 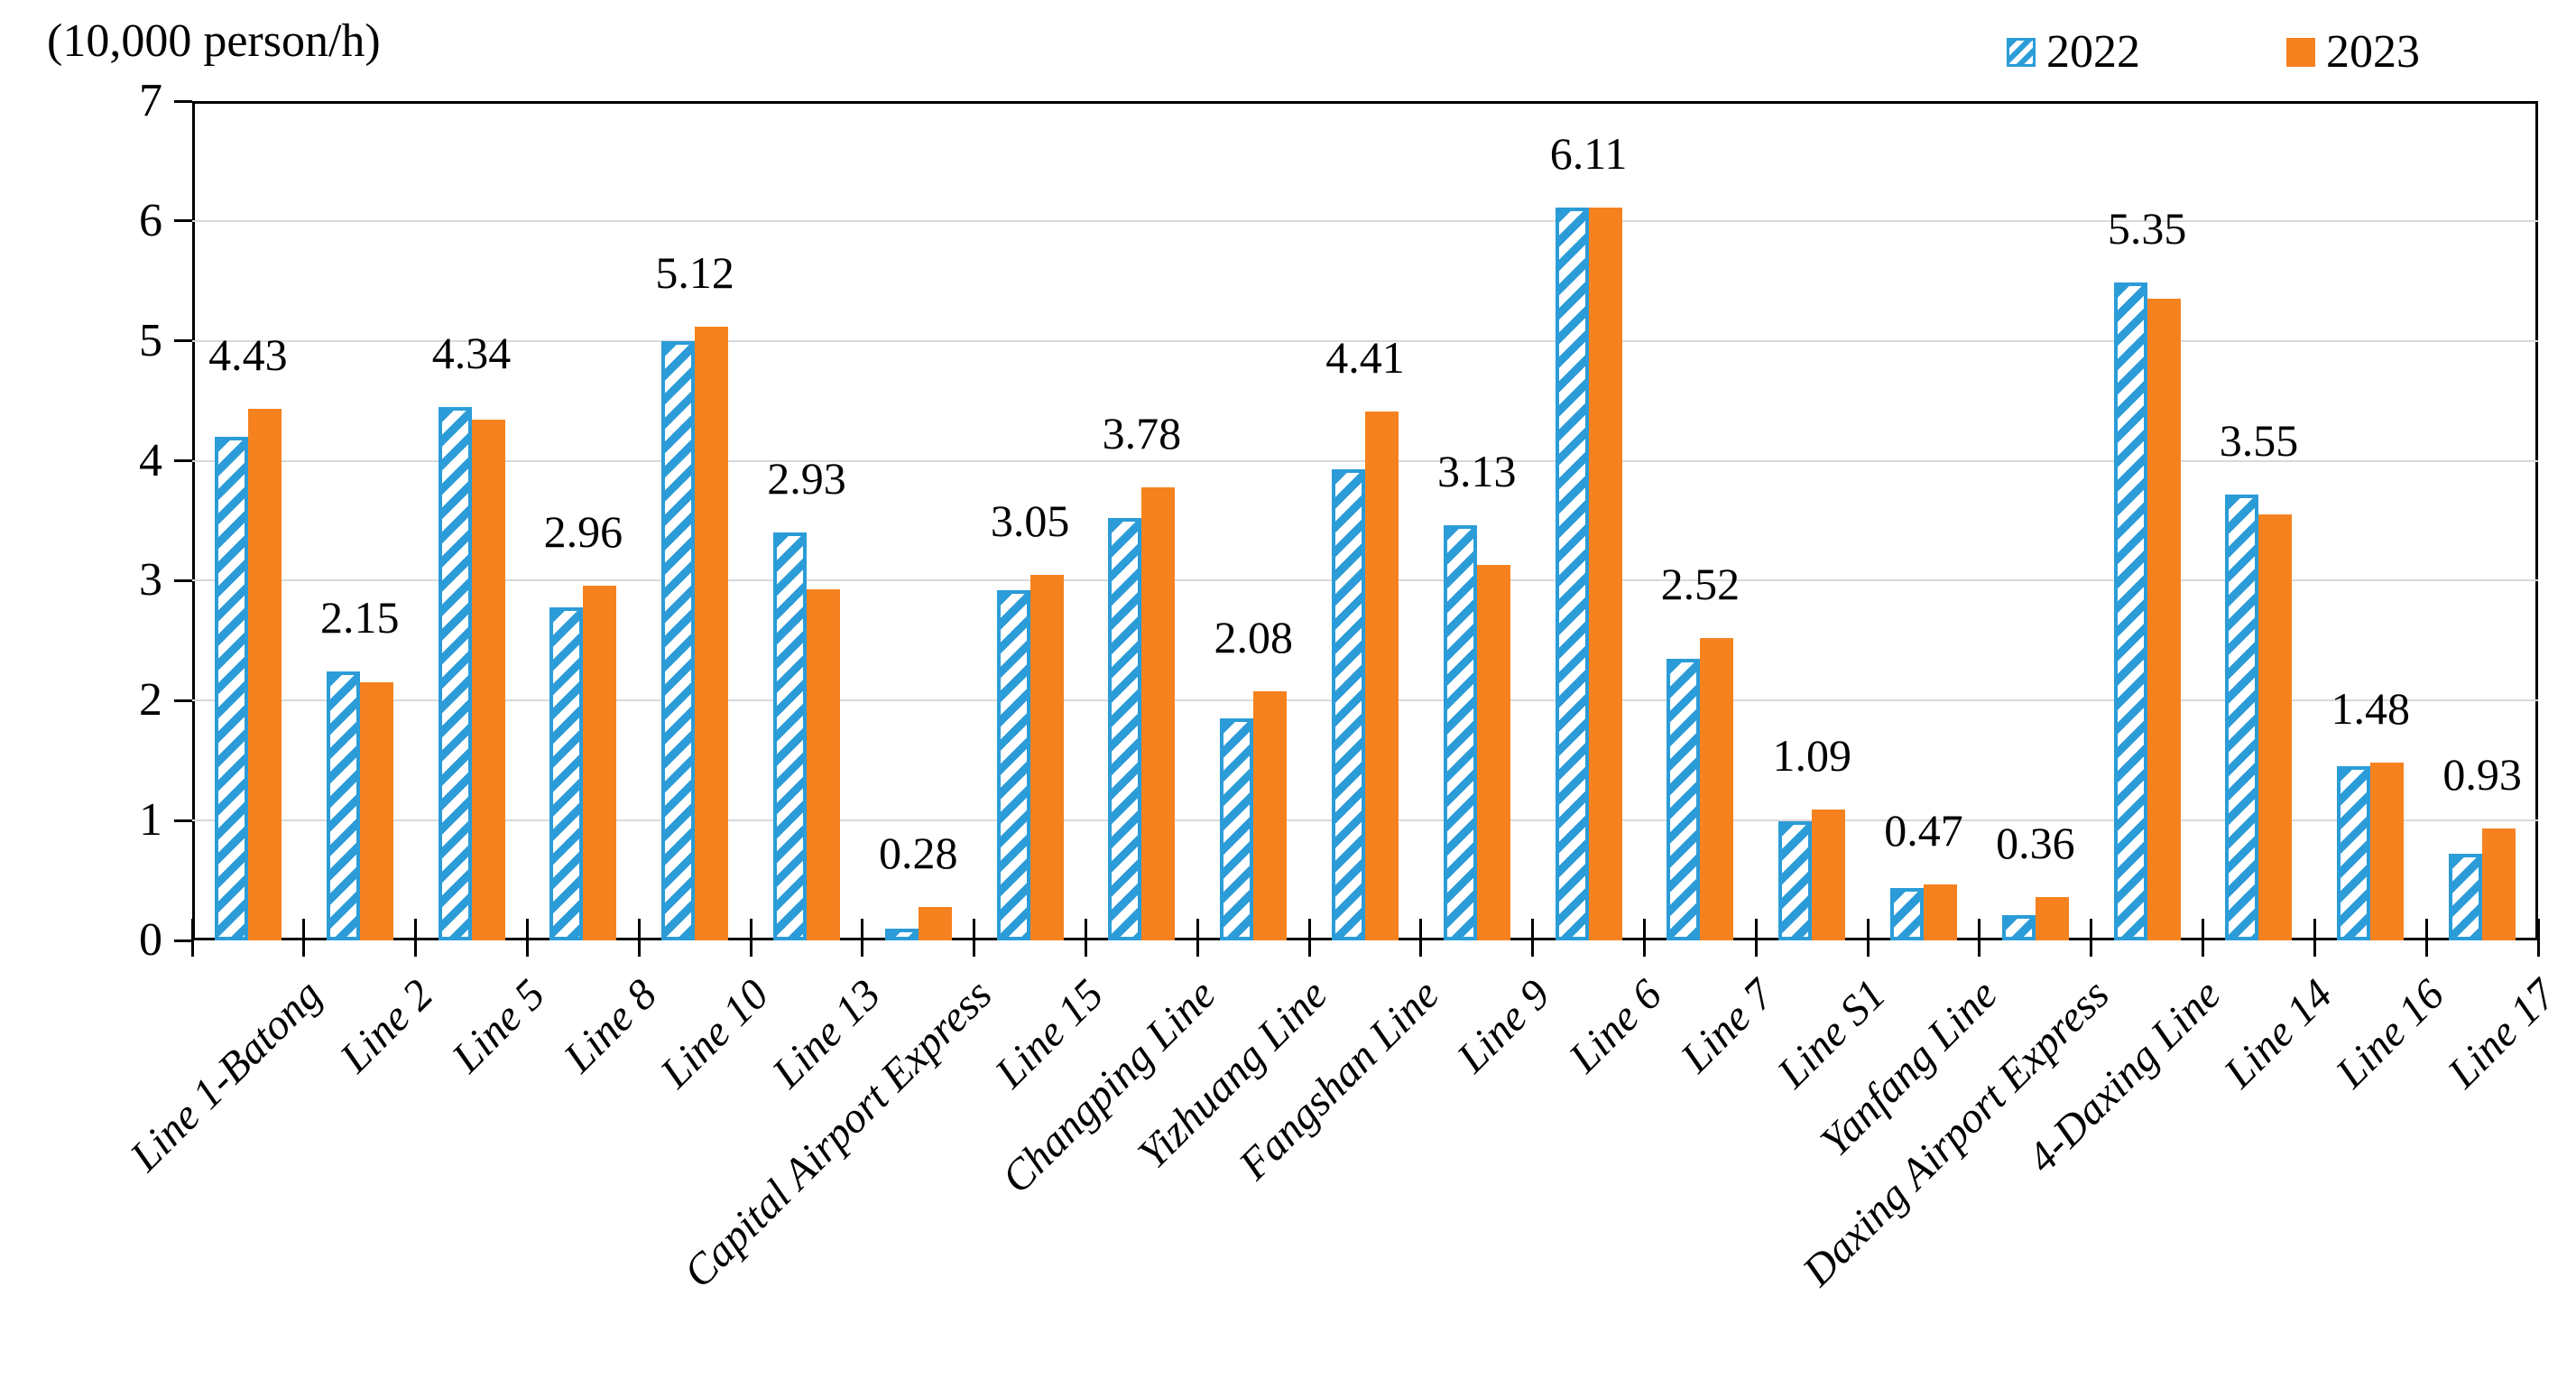 What do you see at coordinates (2021, 52) in the screenshot?
I see `legend-2022-hatched-square-icon` at bounding box center [2021, 52].